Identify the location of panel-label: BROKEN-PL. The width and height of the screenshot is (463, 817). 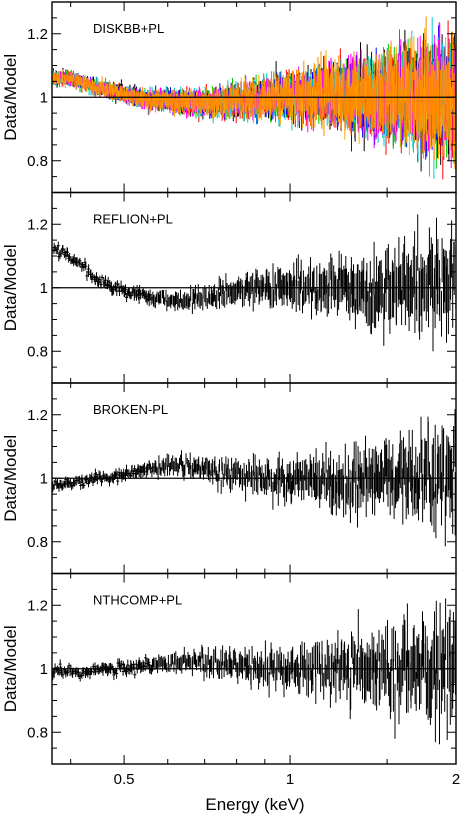
(130, 409).